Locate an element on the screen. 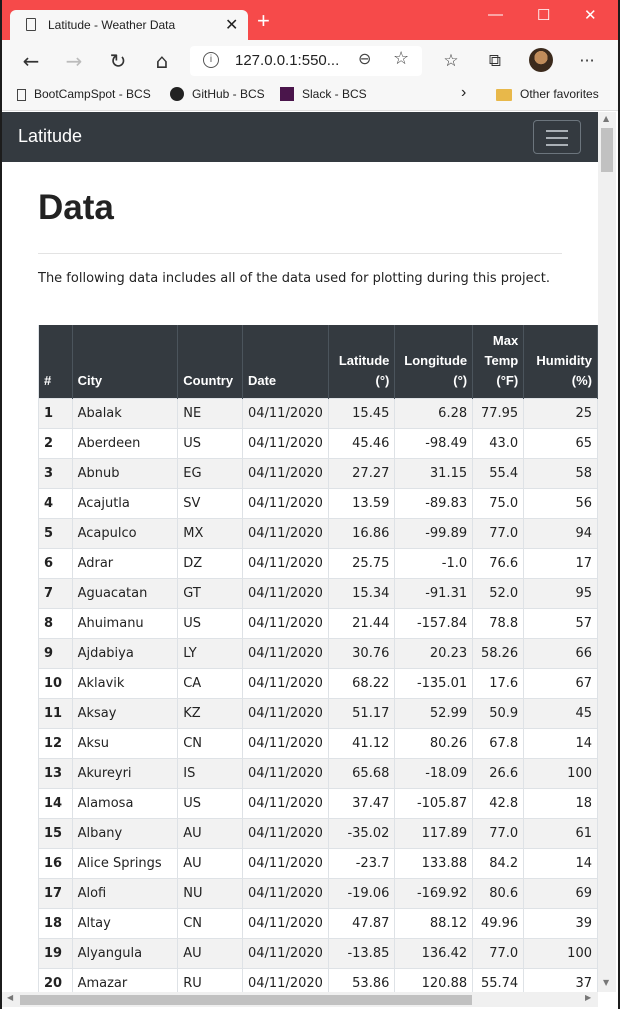  browser-toolbar: ← → ↻ ⌂ i 127.0.0.1:550... ⊖ ☆ ☆ ⧉ ··· is located at coordinates (310, 61).